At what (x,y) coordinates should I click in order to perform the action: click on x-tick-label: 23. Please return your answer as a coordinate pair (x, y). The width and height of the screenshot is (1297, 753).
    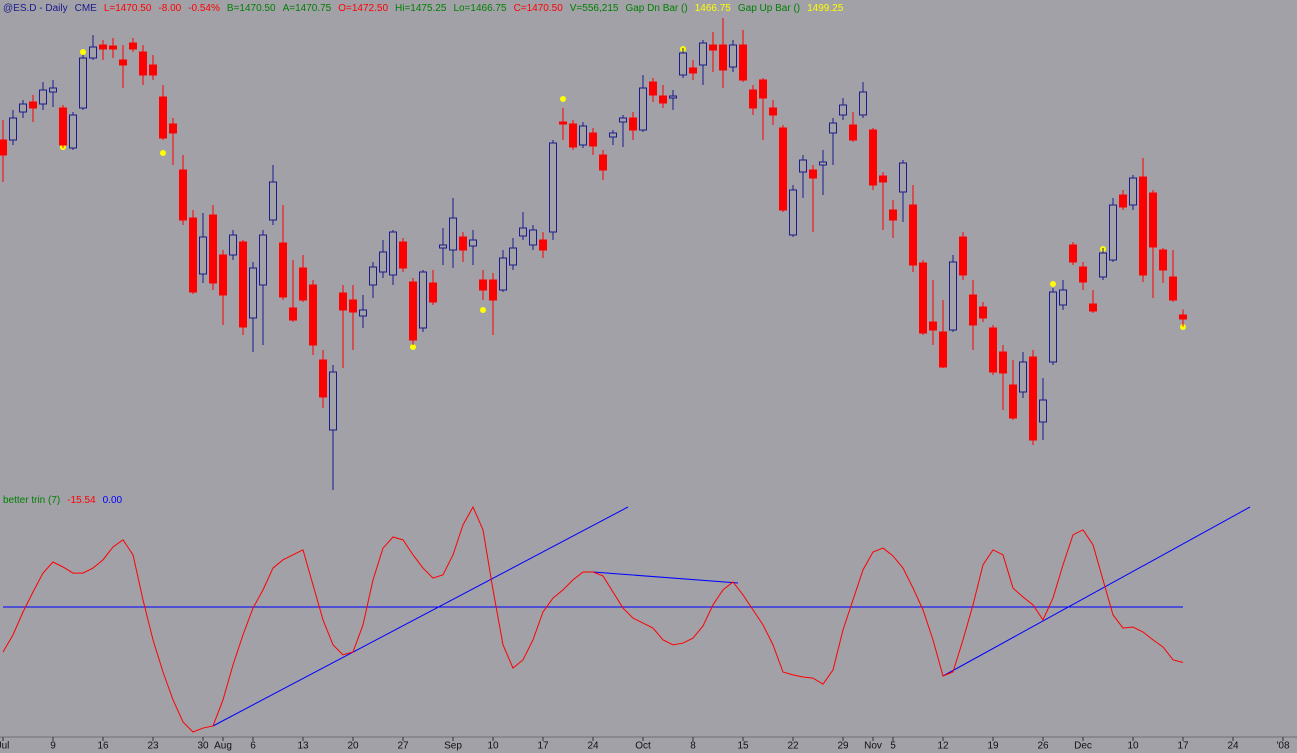
    Looking at the image, I should click on (153, 746).